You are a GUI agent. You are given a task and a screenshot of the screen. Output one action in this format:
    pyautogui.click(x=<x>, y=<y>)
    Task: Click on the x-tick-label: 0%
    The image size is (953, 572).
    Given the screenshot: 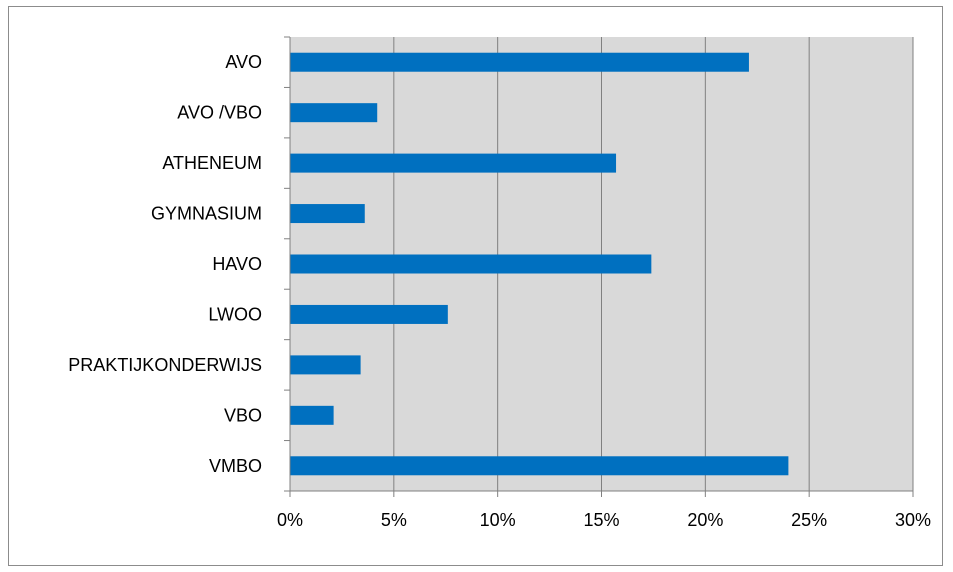 What is the action you would take?
    pyautogui.click(x=290, y=520)
    